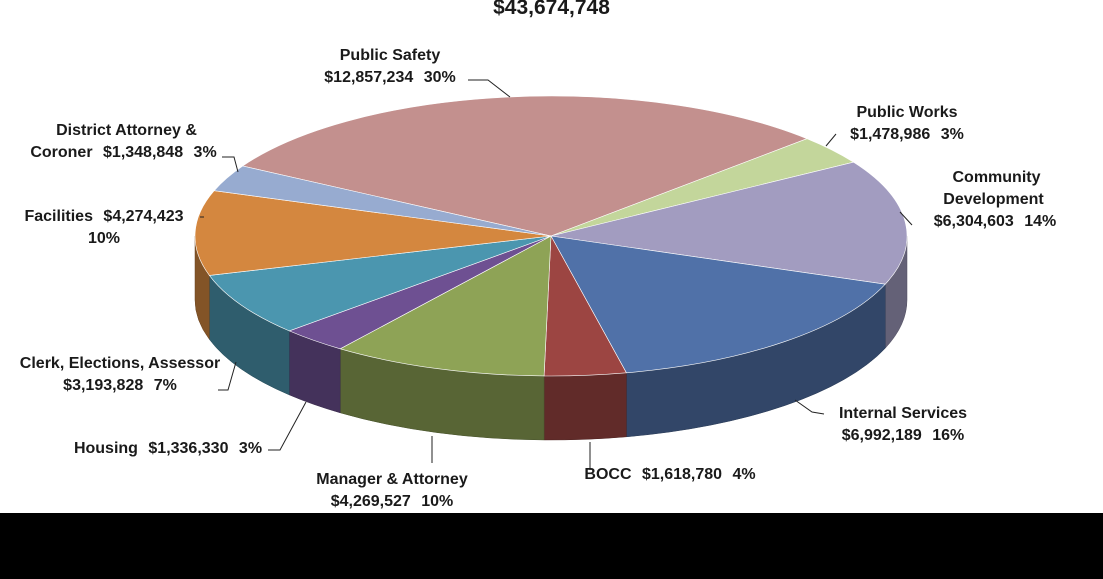  Describe the element at coordinates (744, 474) in the screenshot. I see `percent-label: 4%` at that location.